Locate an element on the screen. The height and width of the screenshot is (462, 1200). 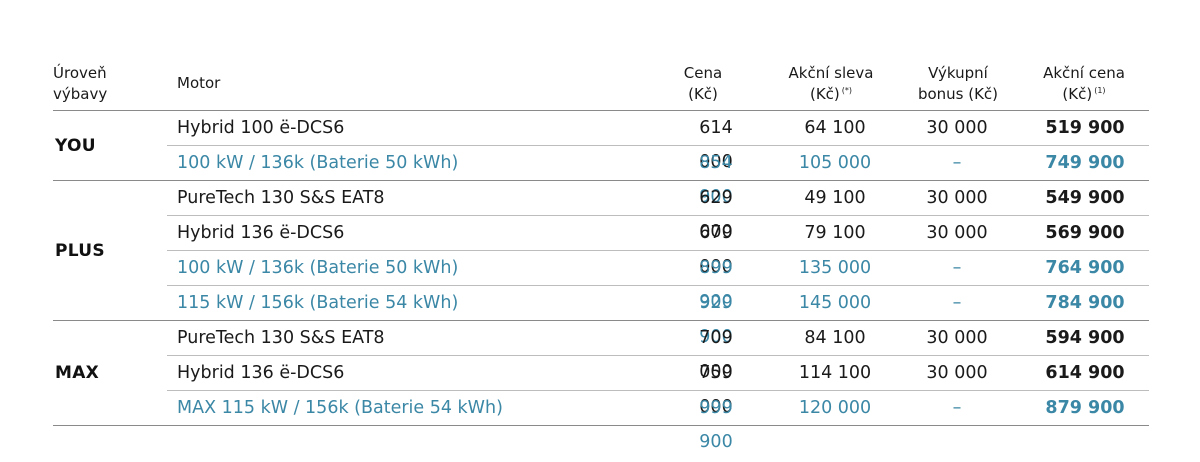
discount-cell: 64 100 is located at coordinates (835, 128).